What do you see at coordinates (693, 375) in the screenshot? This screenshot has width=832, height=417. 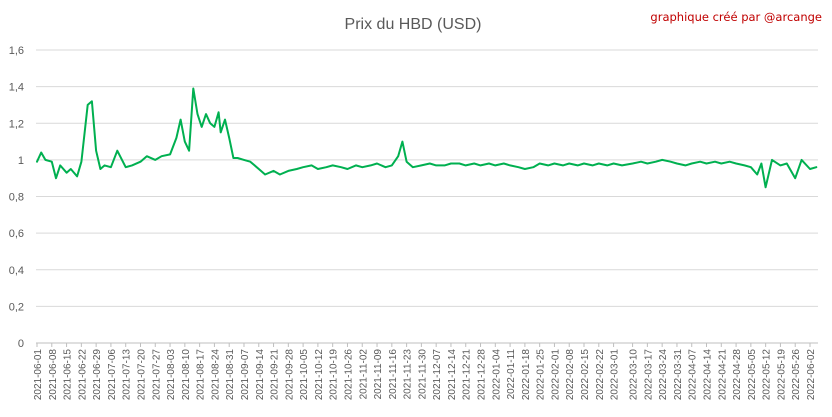 I see `x-tick-label: 2022-04-07` at bounding box center [693, 375].